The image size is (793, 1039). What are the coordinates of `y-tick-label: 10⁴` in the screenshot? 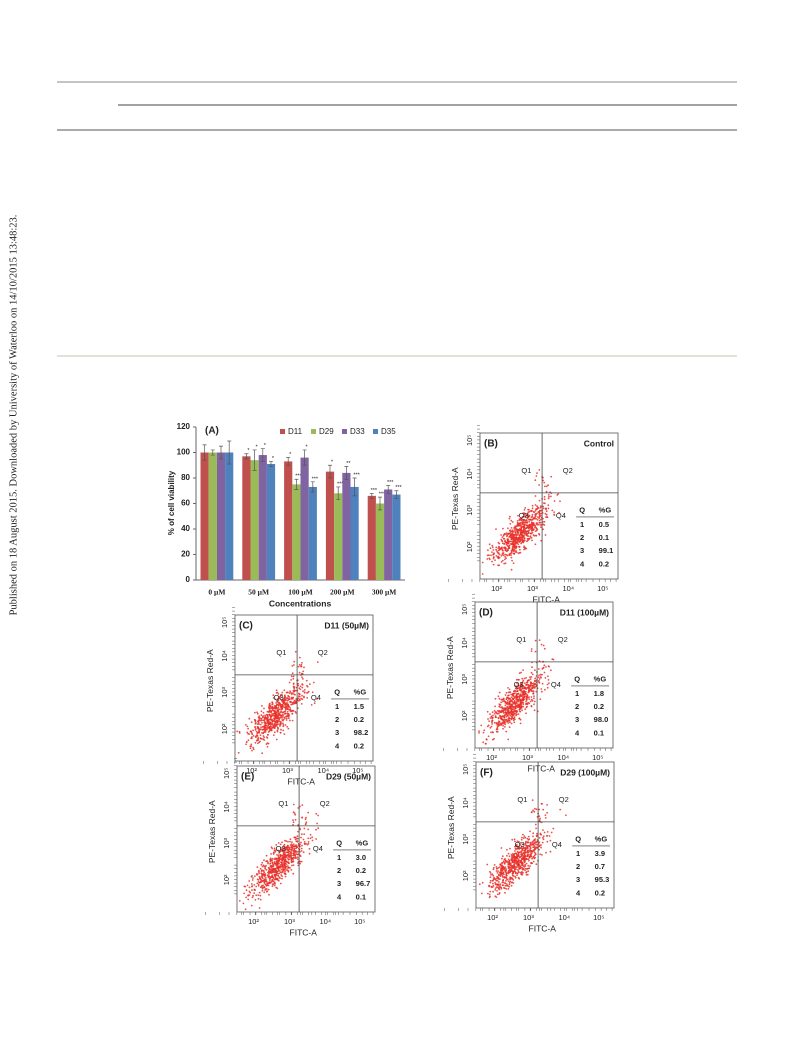 It's located at (464, 643).